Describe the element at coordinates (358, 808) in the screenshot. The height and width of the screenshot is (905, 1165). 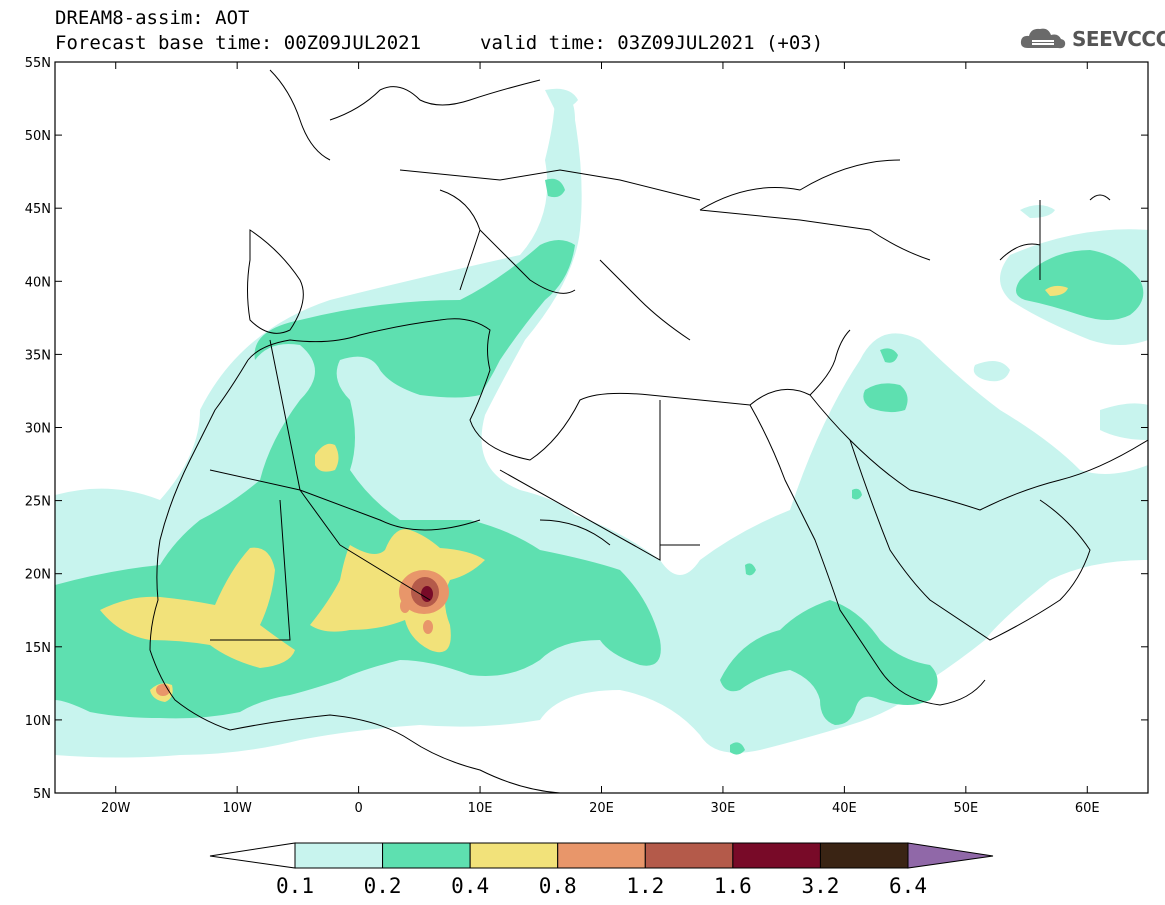
I see `lon-tick-label: 0` at that location.